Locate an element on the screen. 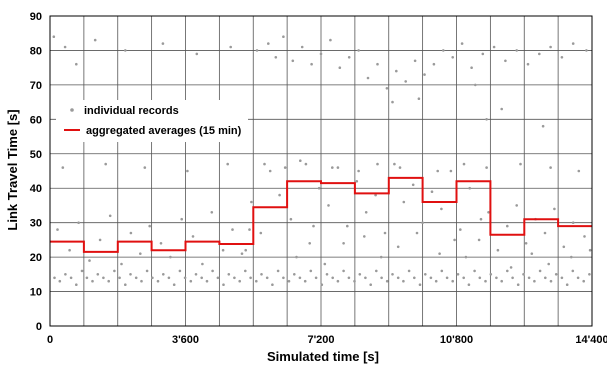 The image size is (607, 369). y-tick-labels: 0 10 20 30 40 50 60 70 80 90 is located at coordinates (36, 172).